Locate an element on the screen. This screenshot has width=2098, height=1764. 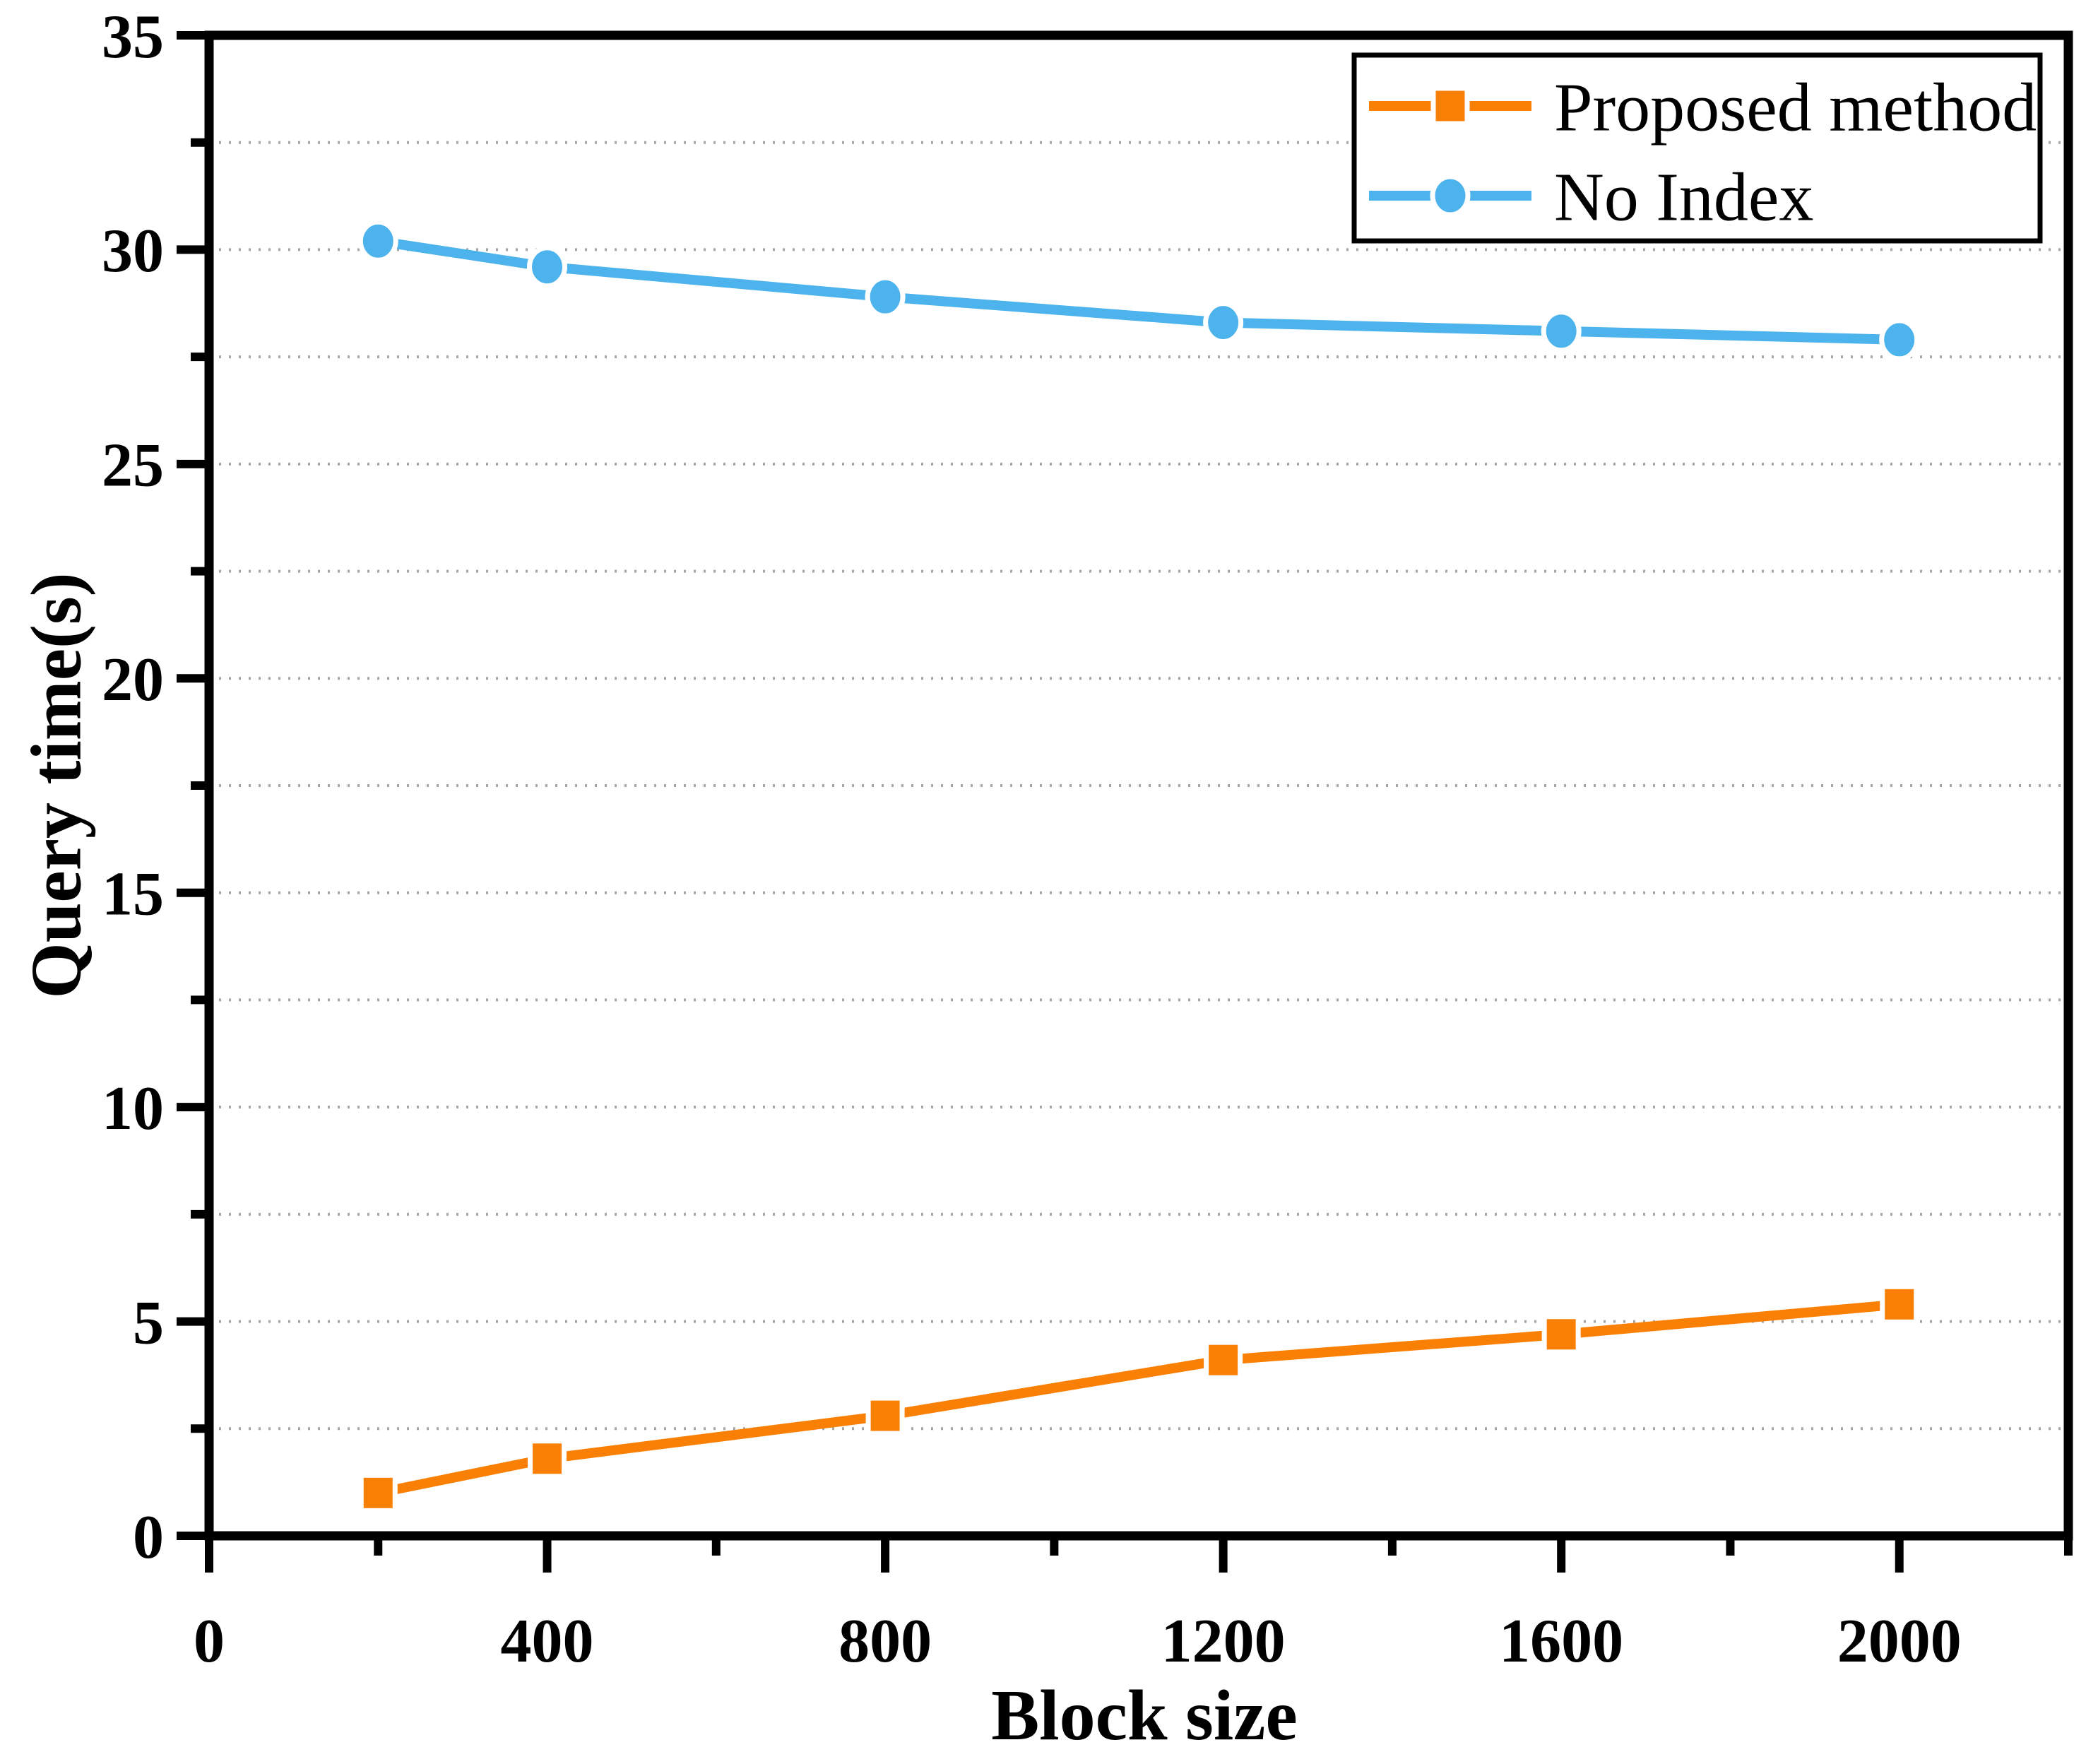
legend-samples is located at coordinates (1450, 151).